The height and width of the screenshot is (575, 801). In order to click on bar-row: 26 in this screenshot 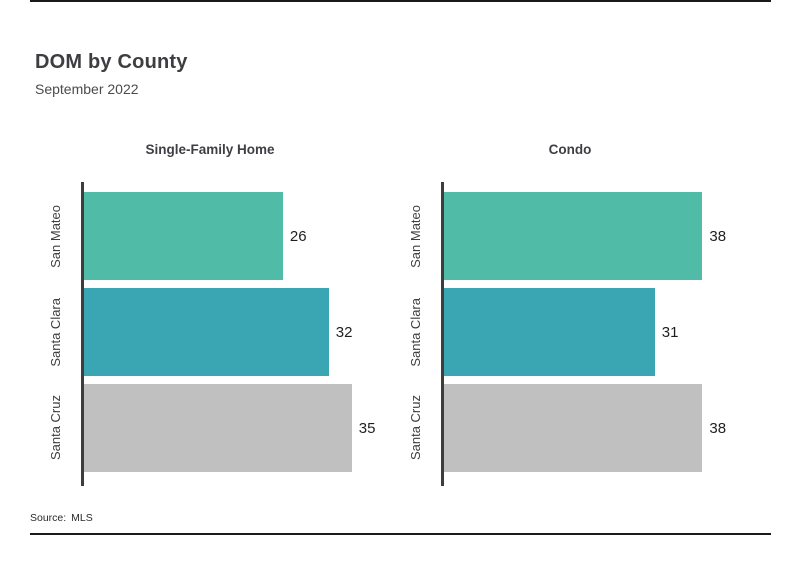, I will do `click(237, 236)`.